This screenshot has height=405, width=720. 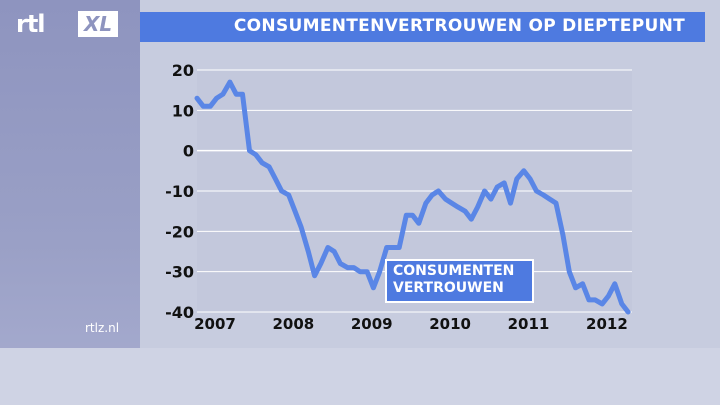 What do you see at coordinates (454, 279) in the screenshot?
I see `legend-label: CONSUMENTEN VERTROUWEN` at bounding box center [454, 279].